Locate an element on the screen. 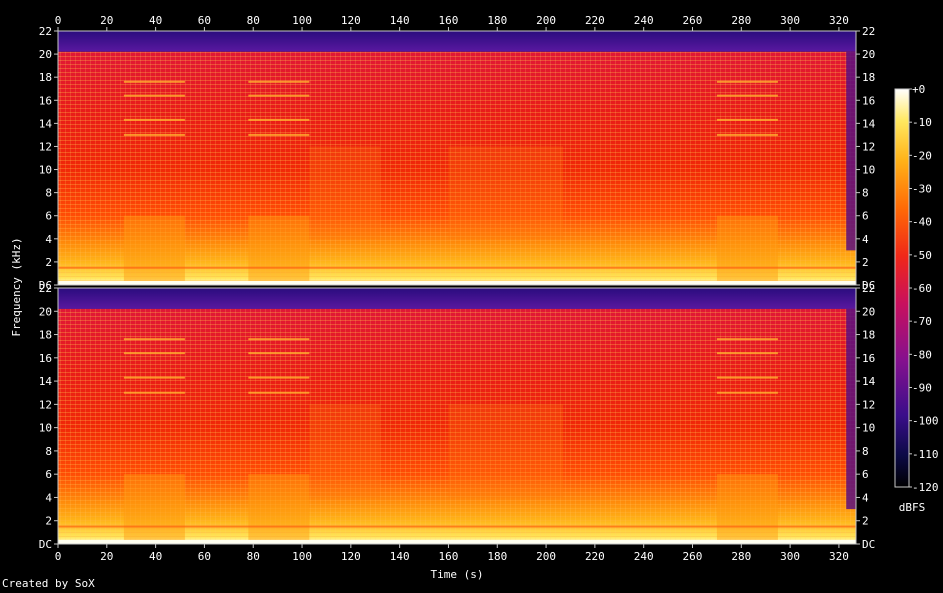 The image size is (943, 593). colorbar-tick-label: -70 is located at coordinates (922, 321).